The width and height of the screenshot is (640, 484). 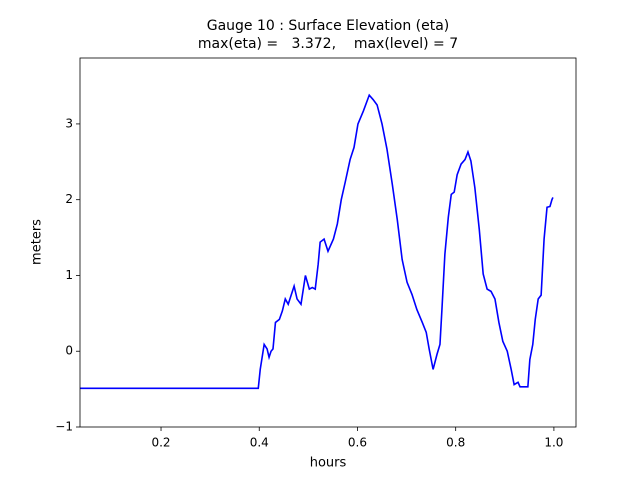 What do you see at coordinates (69, 123) in the screenshot?
I see `y-tick-label: 3` at bounding box center [69, 123].